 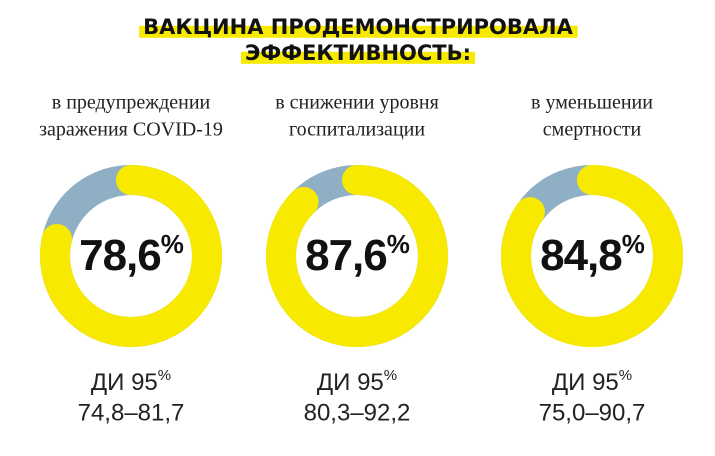 What do you see at coordinates (592, 103) in the screenshot?
I see `chart-subtitle: в уменьшении` at bounding box center [592, 103].